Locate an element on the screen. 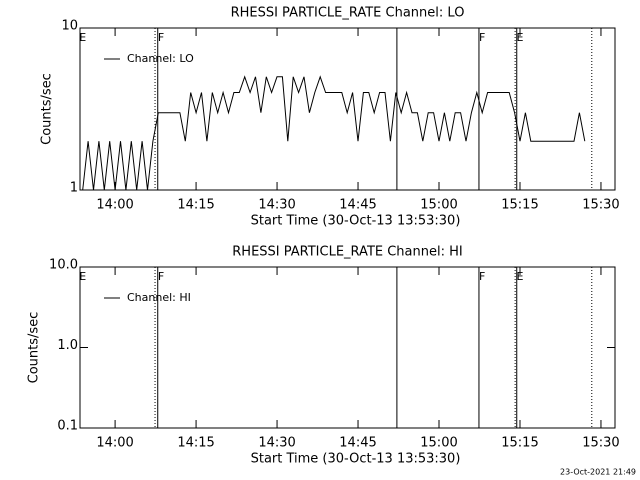 This screenshot has height=480, width=640. chart-title: RHESSI PARTICLE_RATE Channel: HI is located at coordinates (347, 252).